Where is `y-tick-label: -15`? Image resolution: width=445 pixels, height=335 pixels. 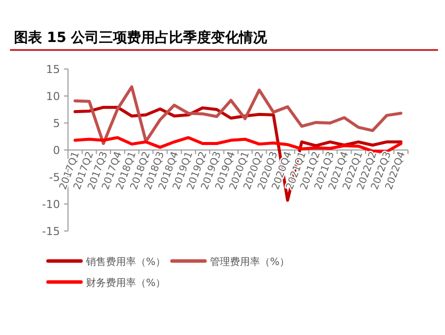
y-tick-label: -15 is located at coordinates (51, 231).